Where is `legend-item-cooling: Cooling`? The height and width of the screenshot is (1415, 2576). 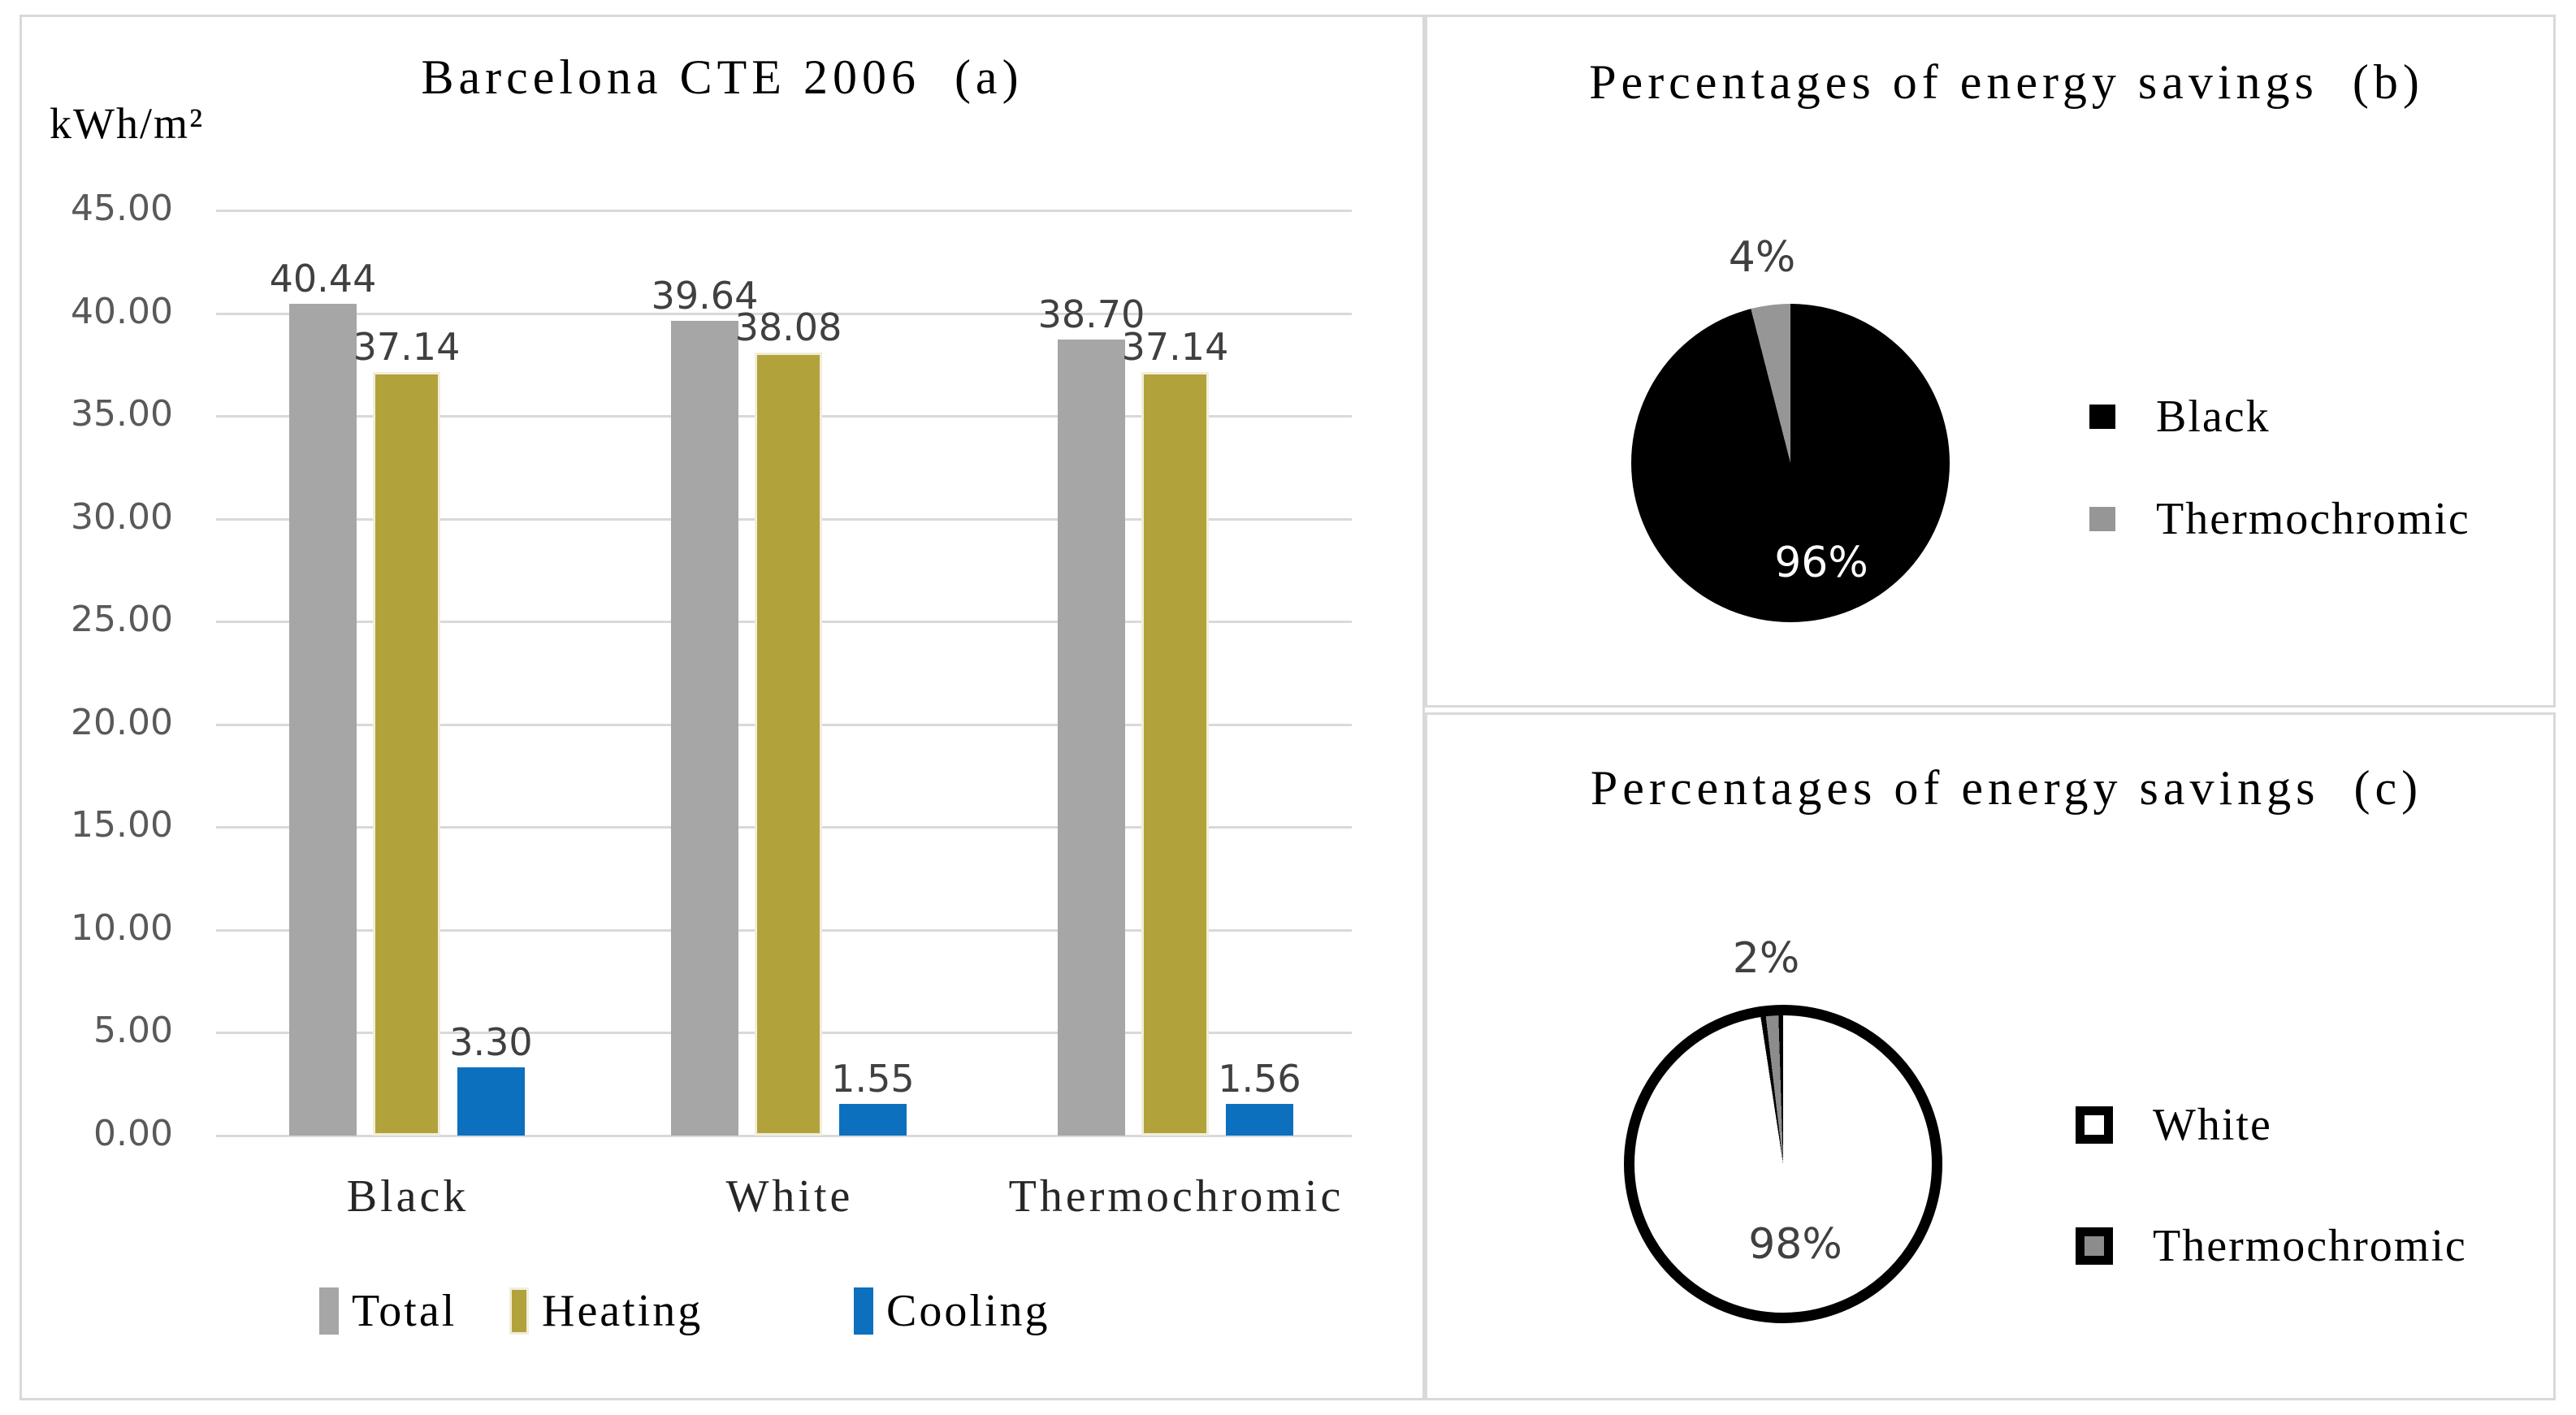
legend-item-cooling: Cooling is located at coordinates (952, 1311).